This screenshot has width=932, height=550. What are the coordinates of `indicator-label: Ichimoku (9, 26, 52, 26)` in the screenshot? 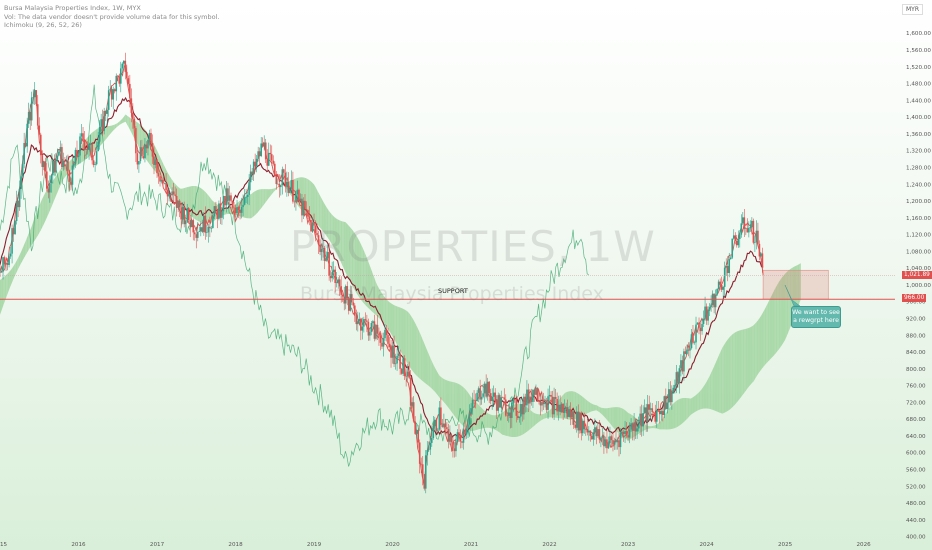 It's located at (43, 25).